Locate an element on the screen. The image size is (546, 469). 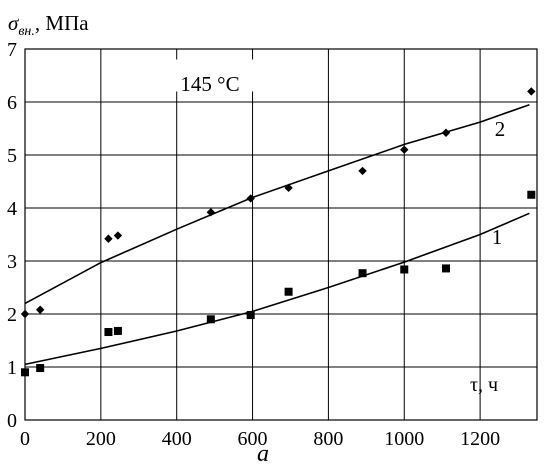
x-tick-label: 600 is located at coordinates (253, 439).